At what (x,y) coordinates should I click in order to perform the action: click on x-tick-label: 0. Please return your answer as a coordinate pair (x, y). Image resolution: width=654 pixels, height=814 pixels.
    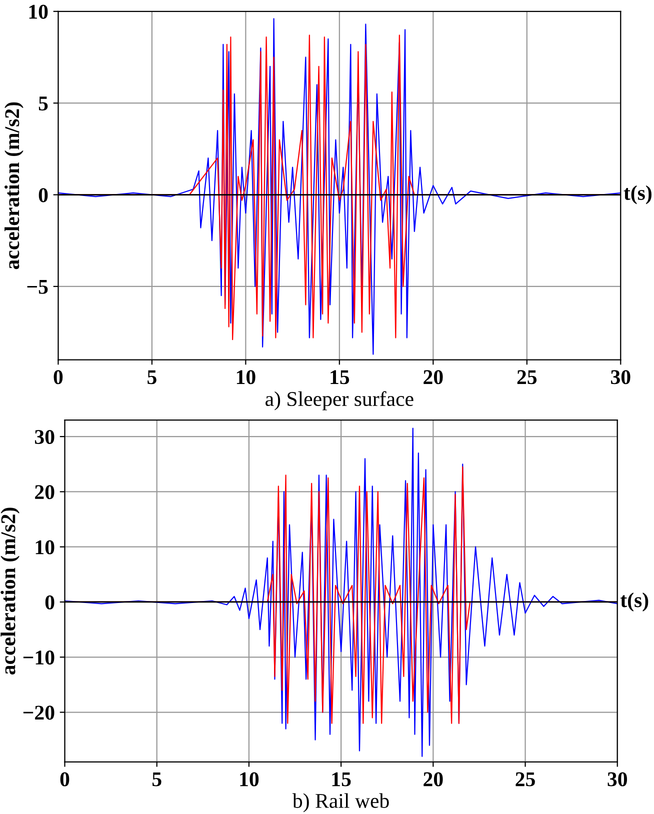
    Looking at the image, I should click on (65, 779).